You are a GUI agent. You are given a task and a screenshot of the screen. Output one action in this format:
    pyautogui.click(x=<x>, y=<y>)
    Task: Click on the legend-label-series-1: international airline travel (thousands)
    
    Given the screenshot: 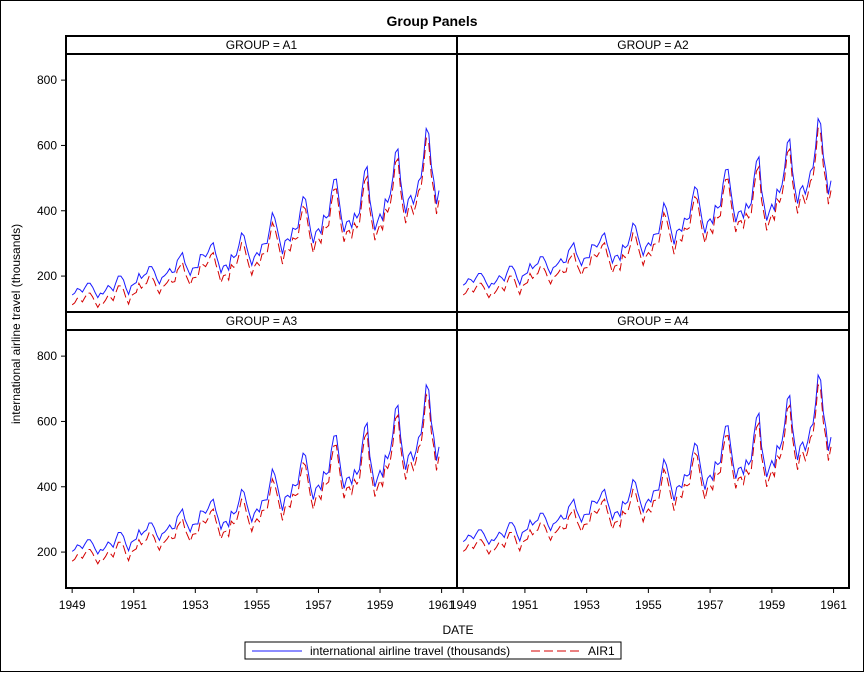 What is the action you would take?
    pyautogui.click(x=410, y=651)
    